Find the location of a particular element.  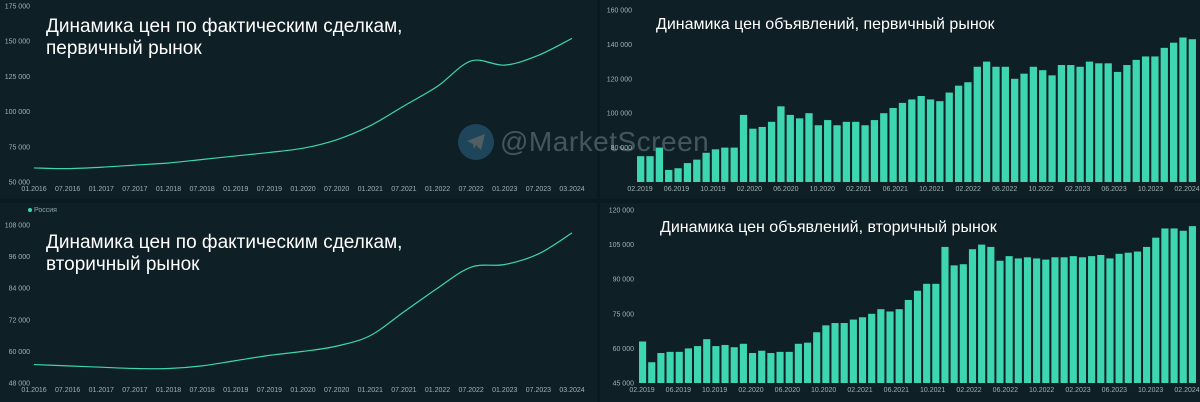

y-tick-label: 80 000 is located at coordinates (622, 148).